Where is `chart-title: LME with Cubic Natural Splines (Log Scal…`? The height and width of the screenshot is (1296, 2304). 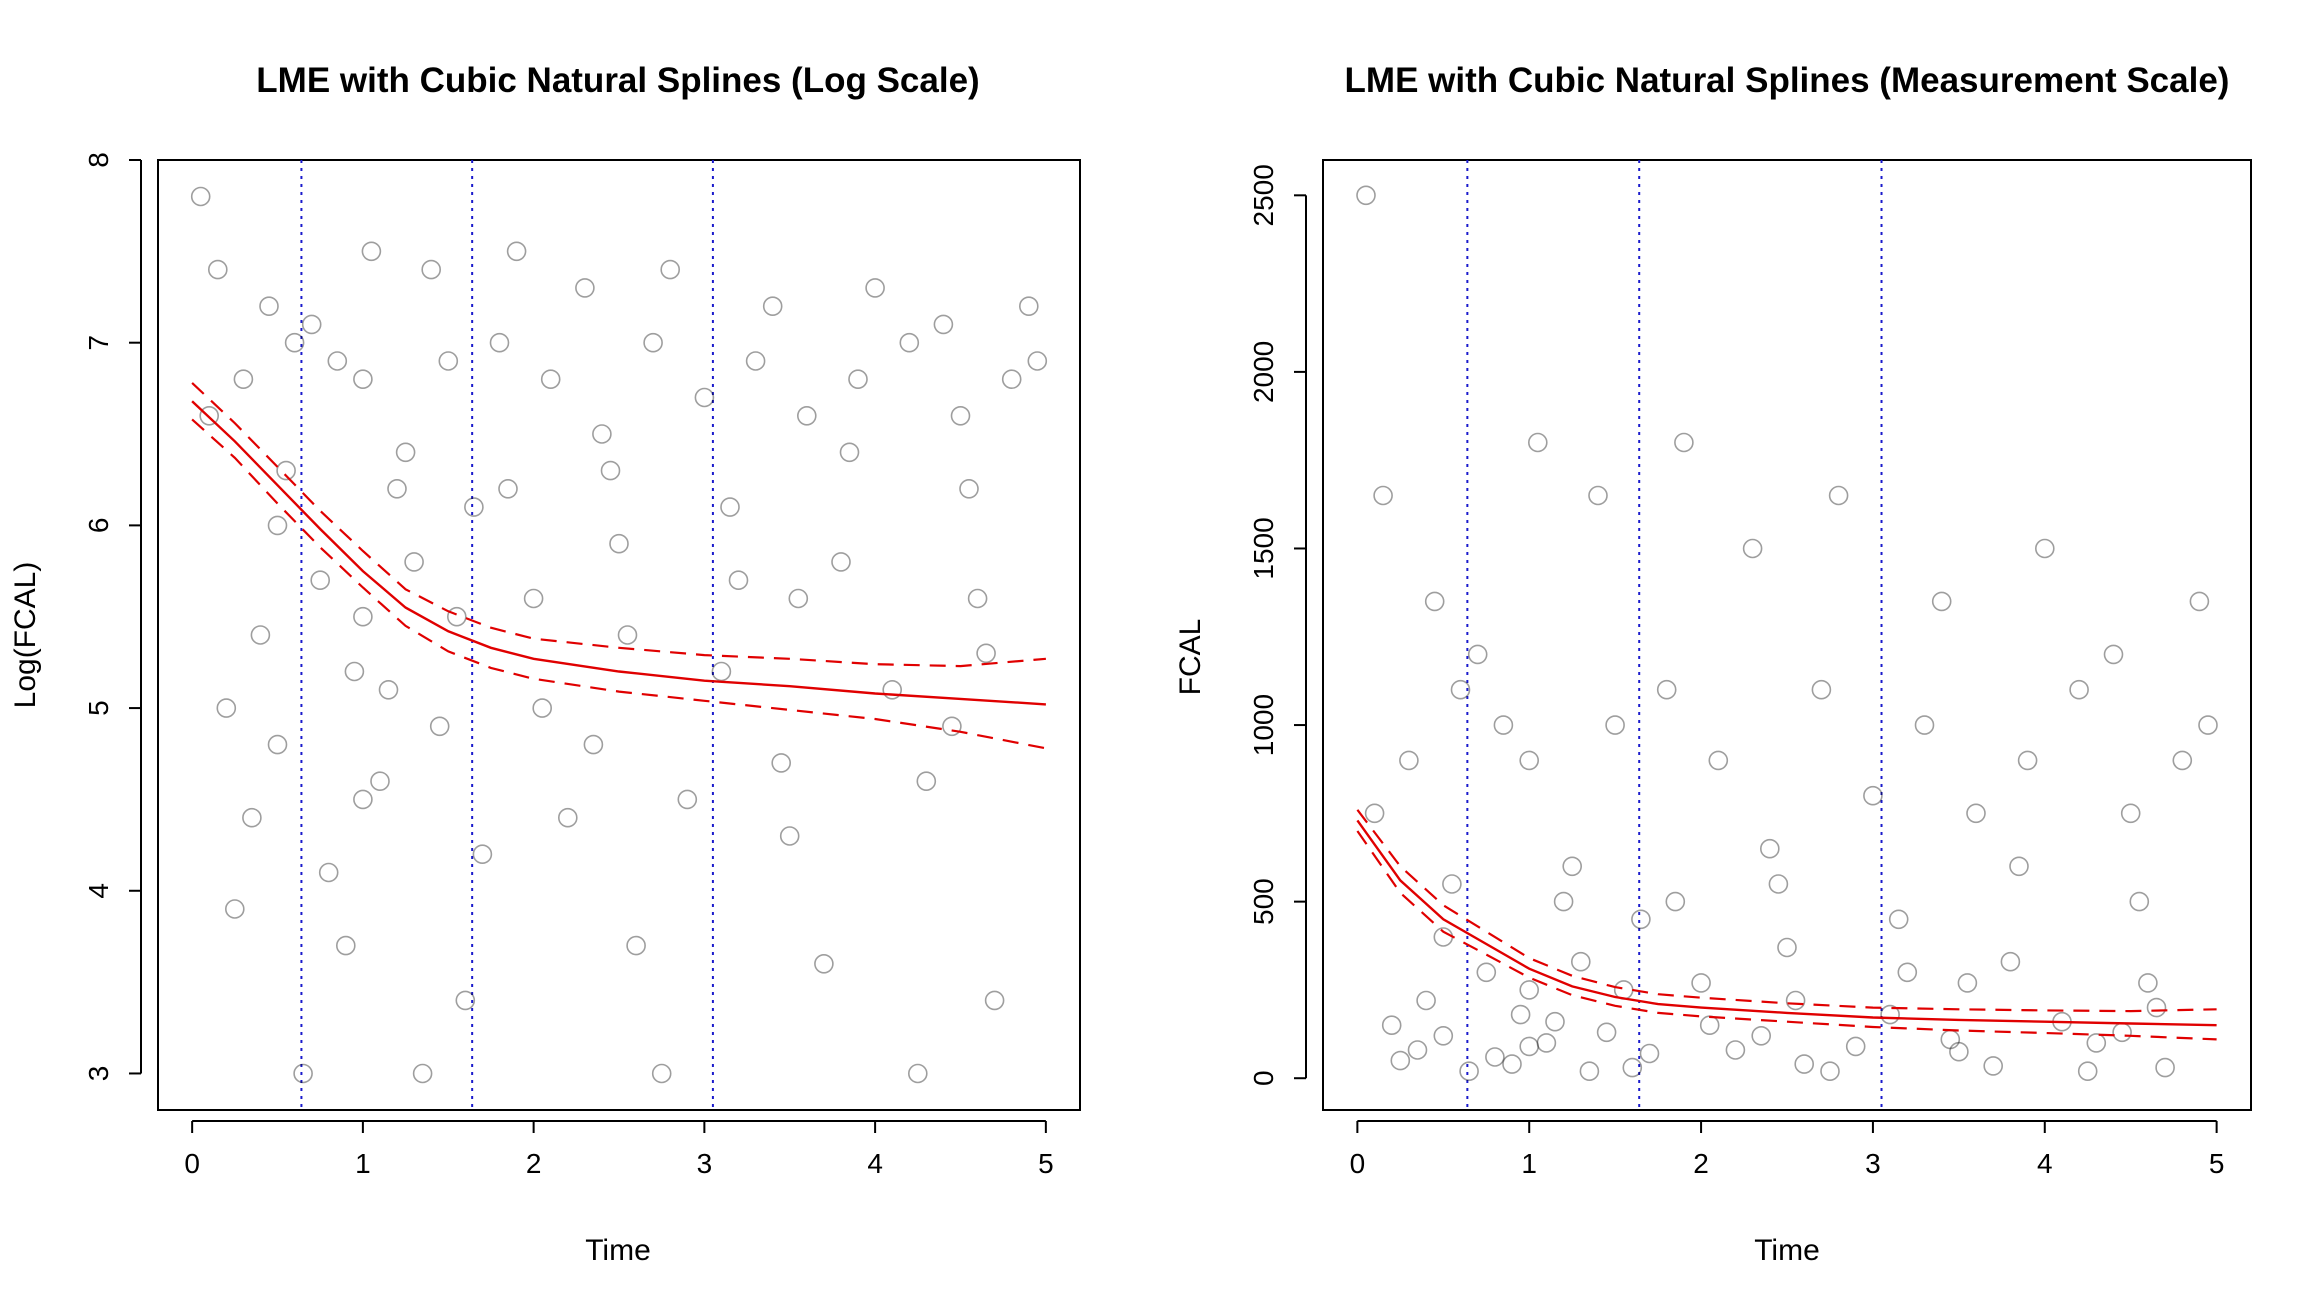
chart-title: LME with Cubic Natural Splines (Log Scal… is located at coordinates (617, 80).